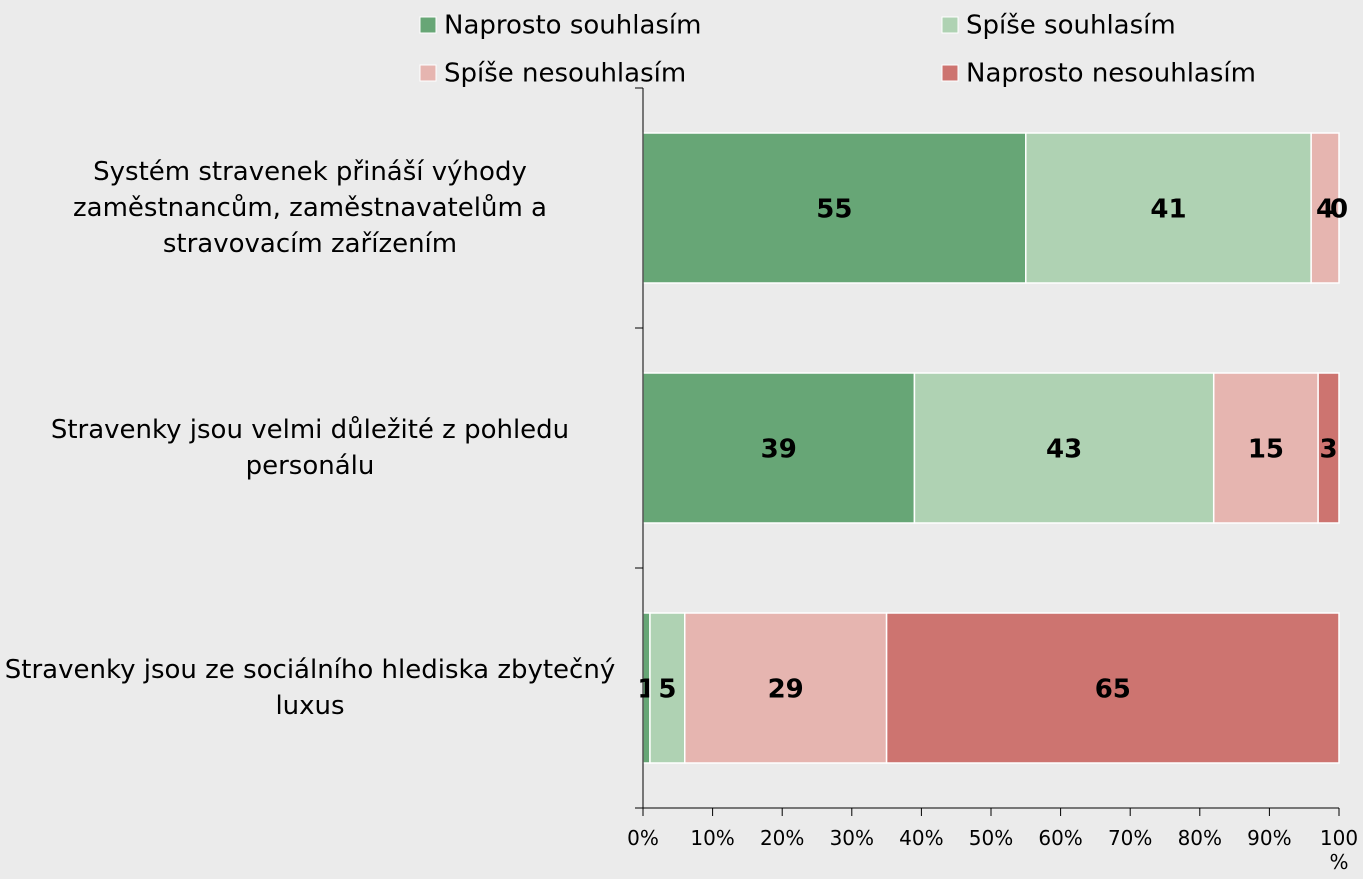 The height and width of the screenshot is (879, 1363). Describe the element at coordinates (782, 838) in the screenshot. I see `x-tick-label: 20%` at that location.